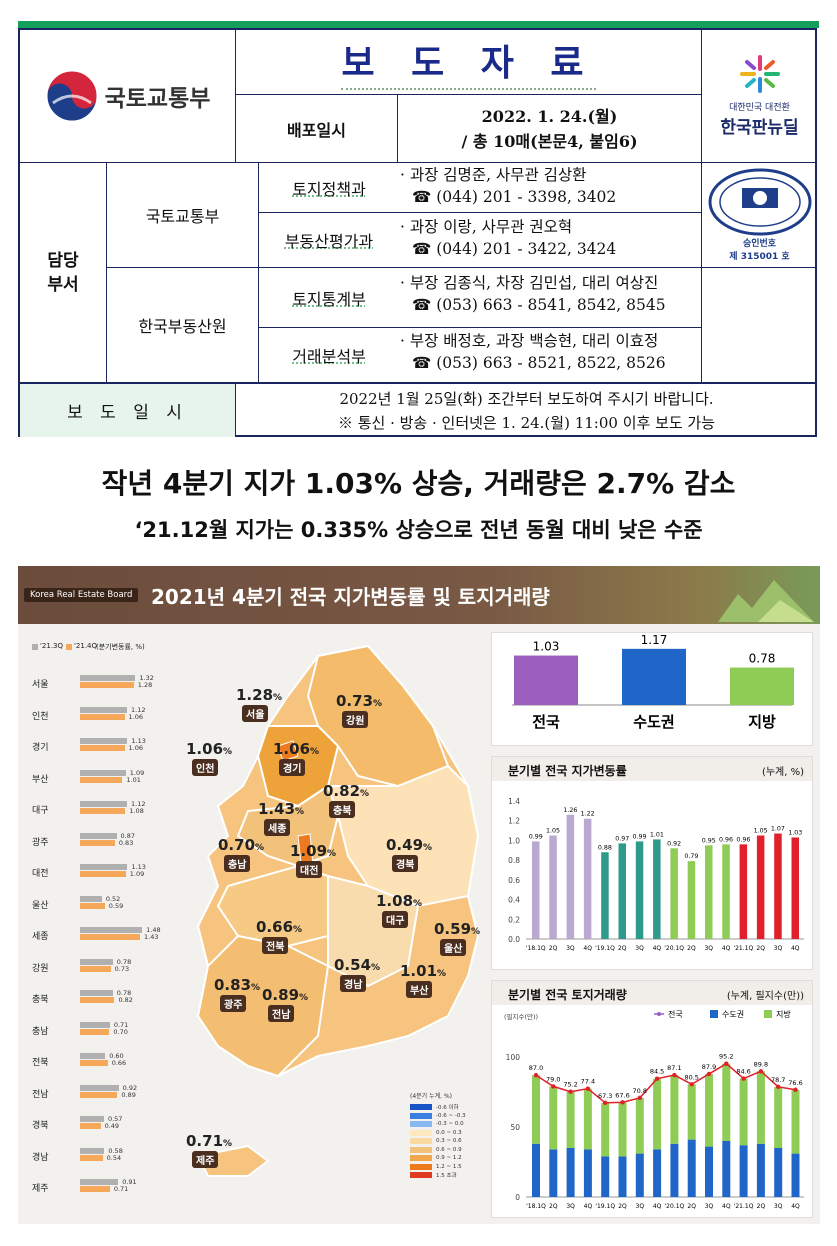 The image size is (837, 1246). I want to click on x-tick-label: '19.1Q, so click(605, 1206).